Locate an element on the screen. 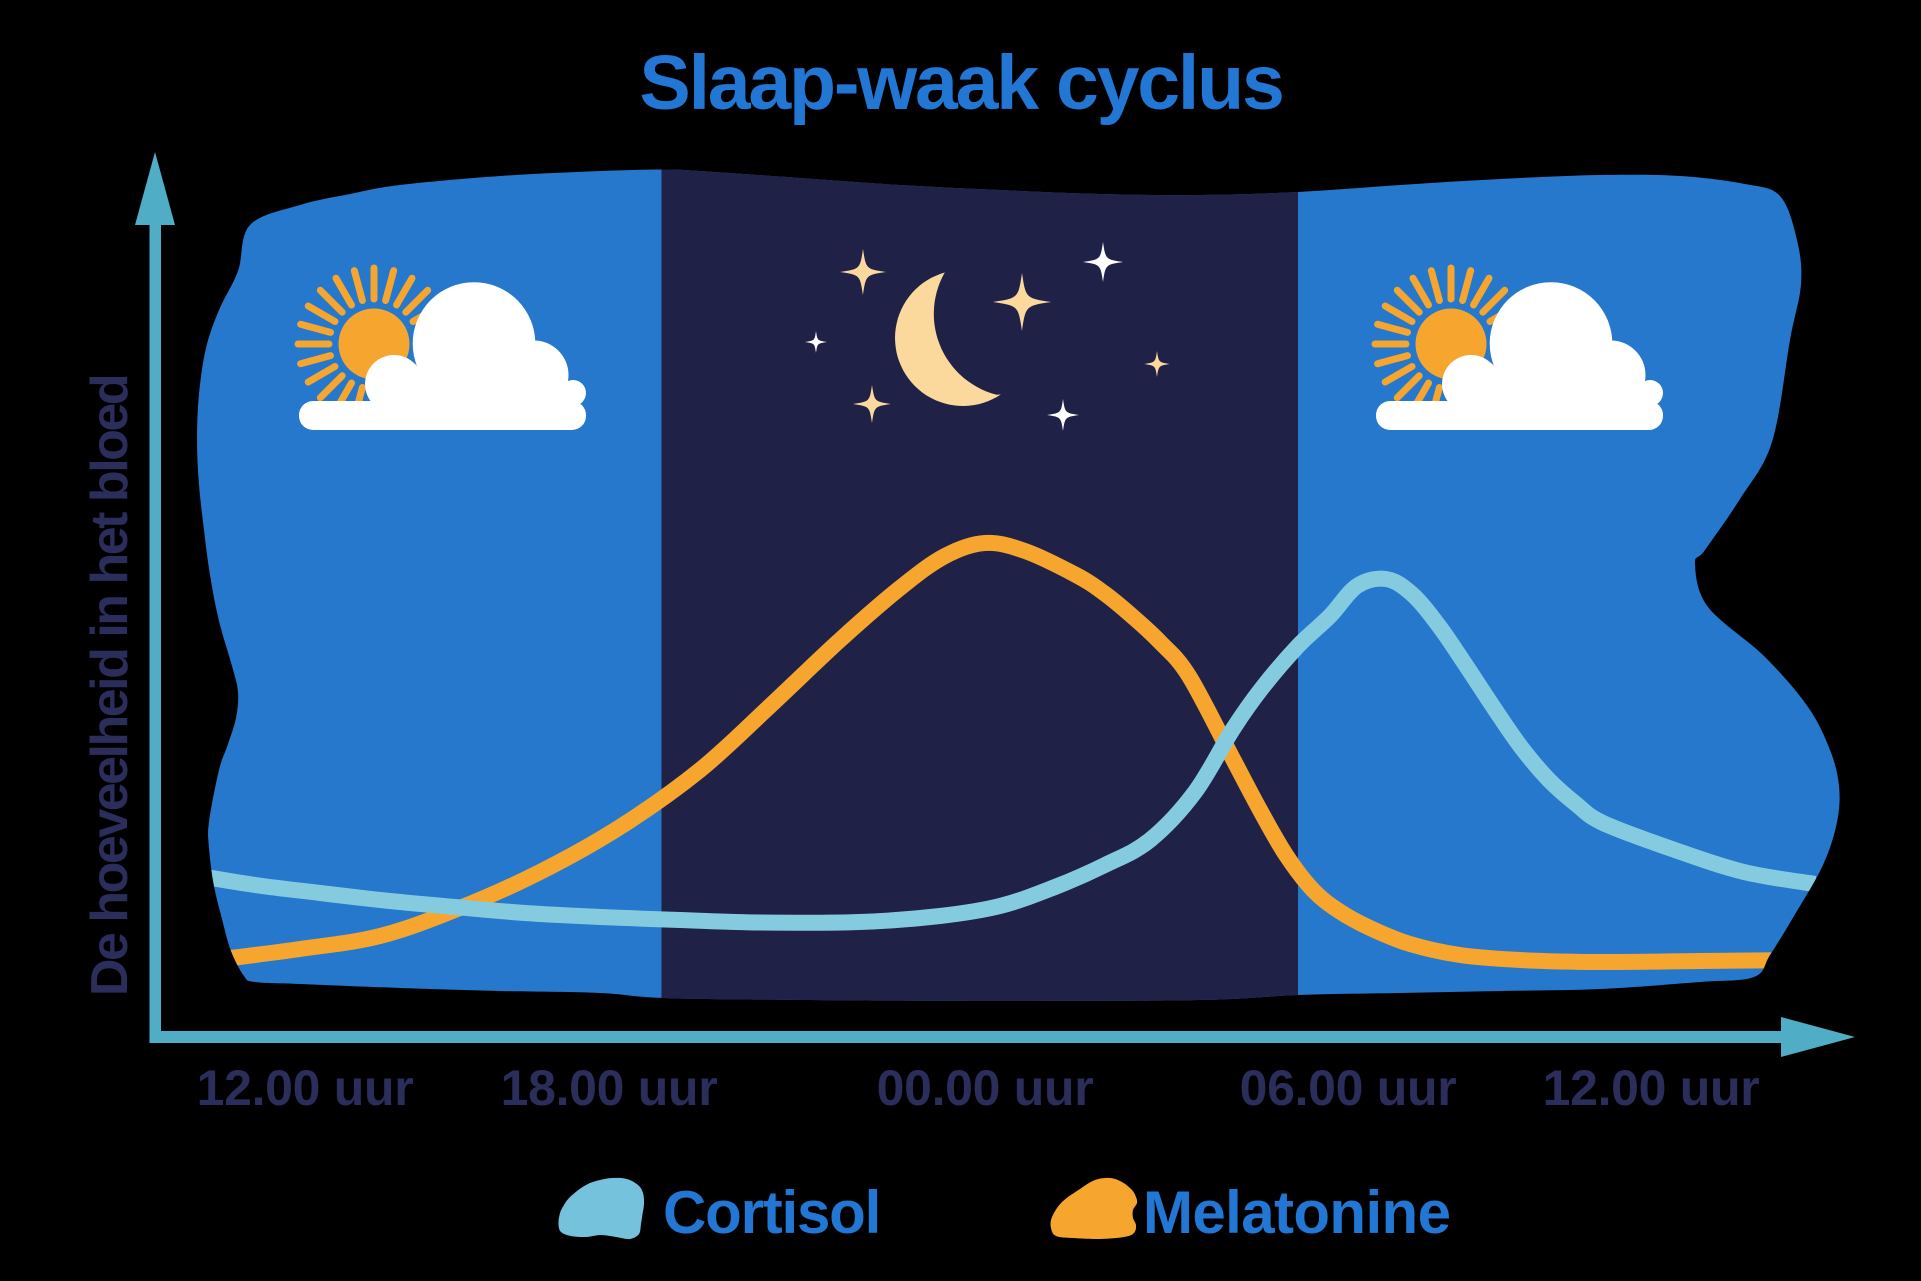  svg-text: 18.00 uur is located at coordinates (609, 1088).